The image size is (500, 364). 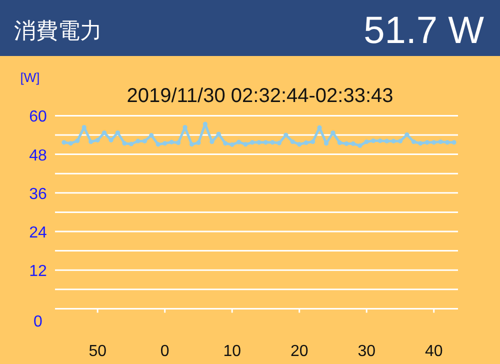 What do you see at coordinates (424, 31) in the screenshot?
I see `annotation: 51.7 W` at bounding box center [424, 31].